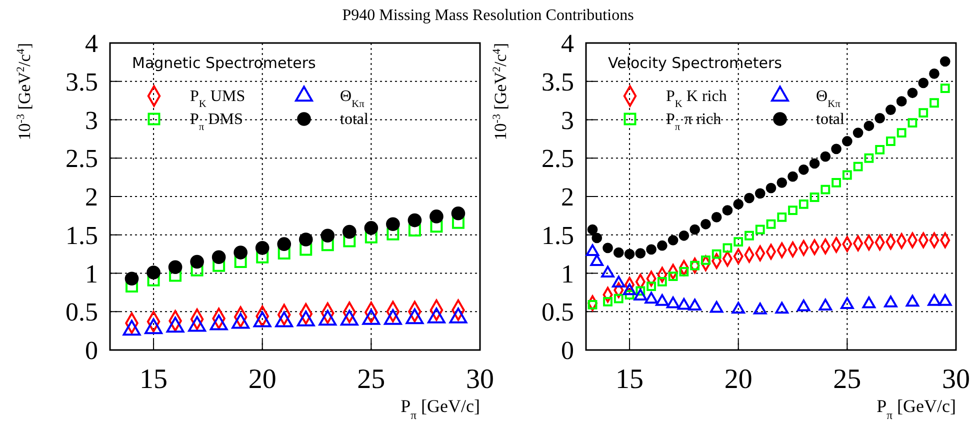 The height and width of the screenshot is (425, 977). Describe the element at coordinates (830, 119) in the screenshot. I see `legend-label: total` at that location.